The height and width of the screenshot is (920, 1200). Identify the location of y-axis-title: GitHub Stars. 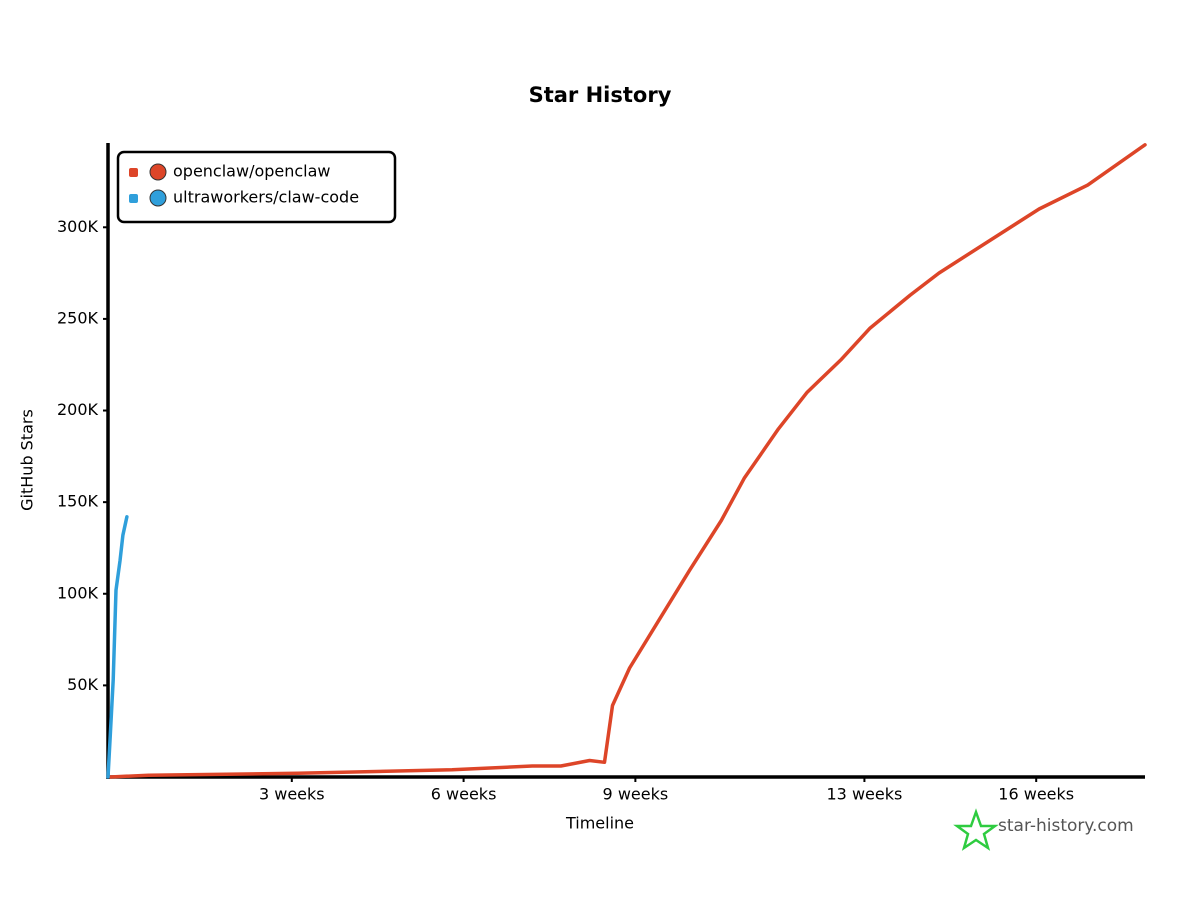
(27, 460).